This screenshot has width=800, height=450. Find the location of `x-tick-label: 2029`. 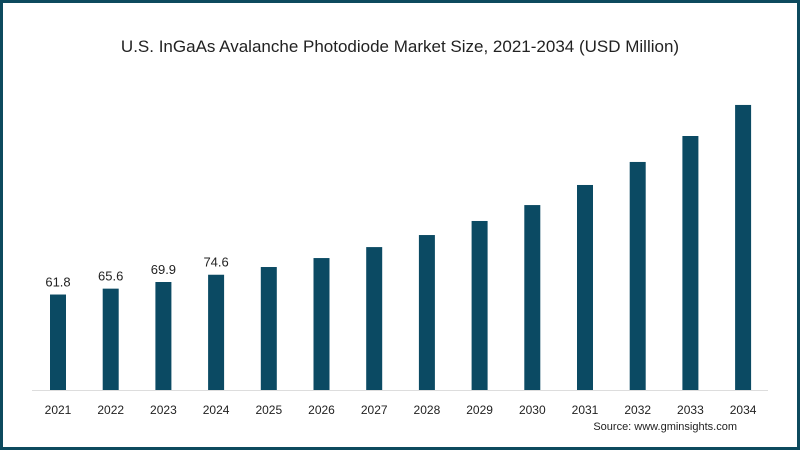

x-tick-label: 2029 is located at coordinates (479, 410).